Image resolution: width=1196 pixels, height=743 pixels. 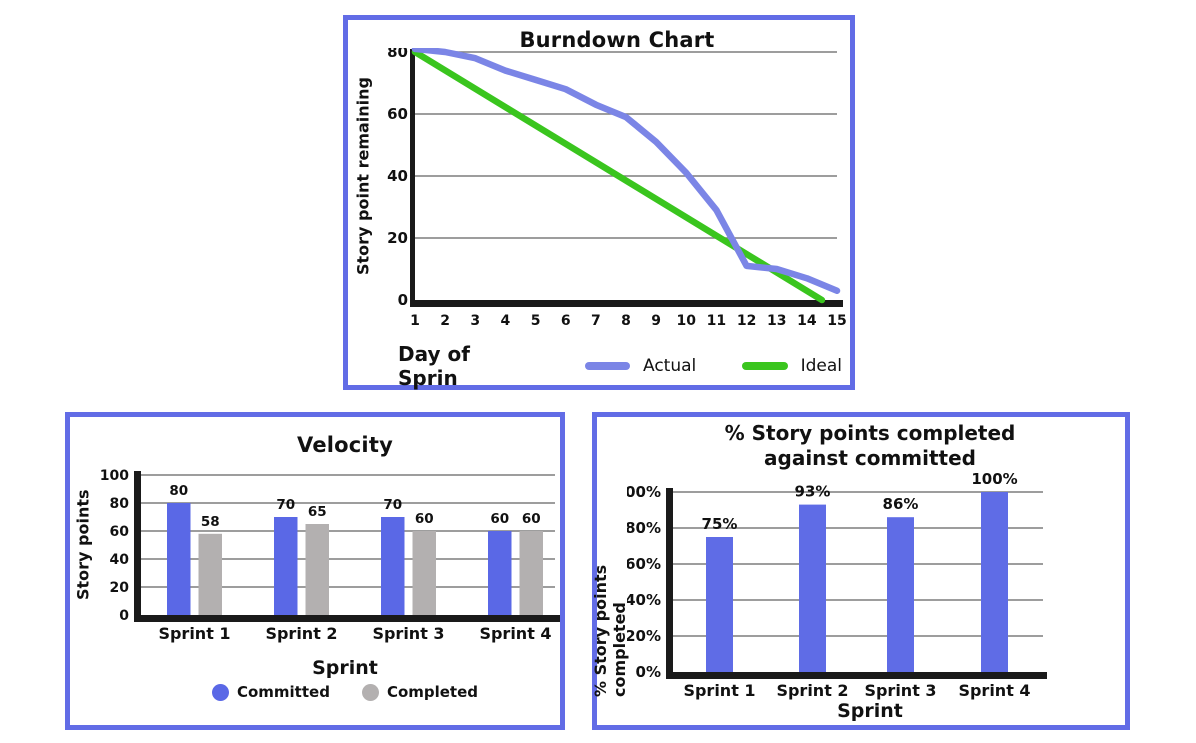 I want to click on x-tick-label: 10, so click(x=687, y=321).